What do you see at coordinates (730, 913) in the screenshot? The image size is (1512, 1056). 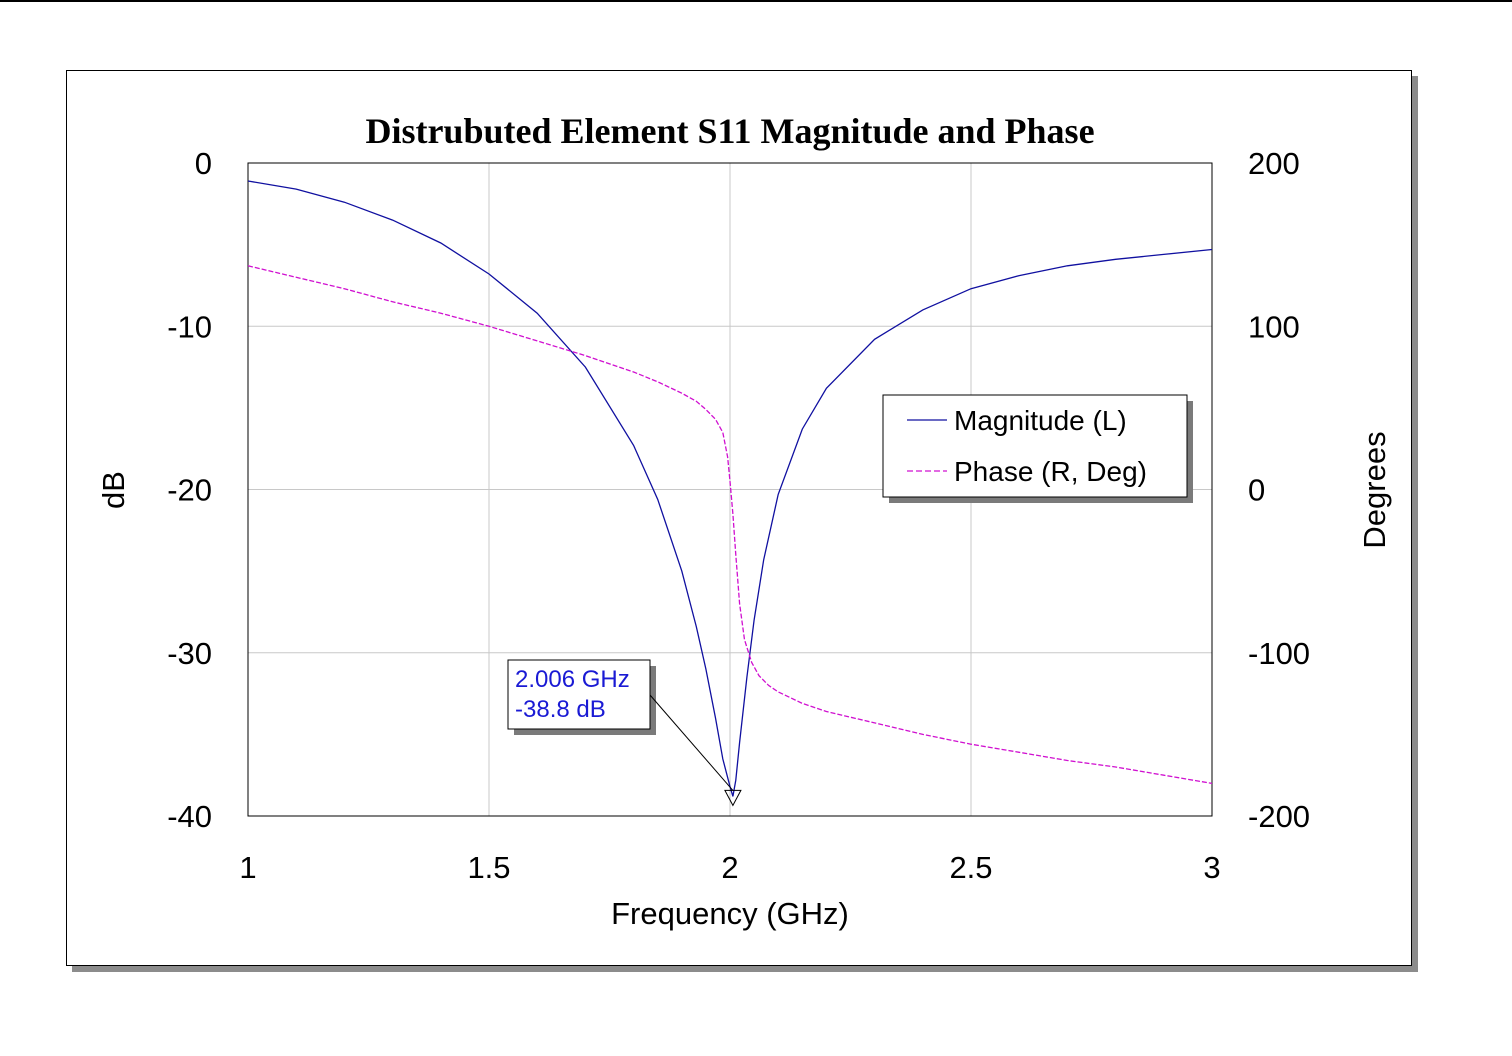 I see `x-axis-label: Frequency (GHz)` at bounding box center [730, 913].